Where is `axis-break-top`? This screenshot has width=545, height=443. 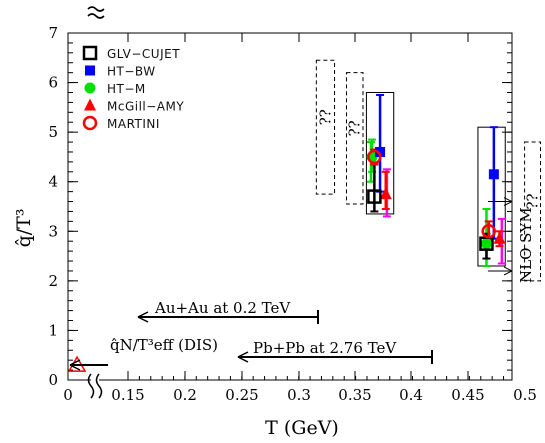
axis-break-top is located at coordinates (96, 12).